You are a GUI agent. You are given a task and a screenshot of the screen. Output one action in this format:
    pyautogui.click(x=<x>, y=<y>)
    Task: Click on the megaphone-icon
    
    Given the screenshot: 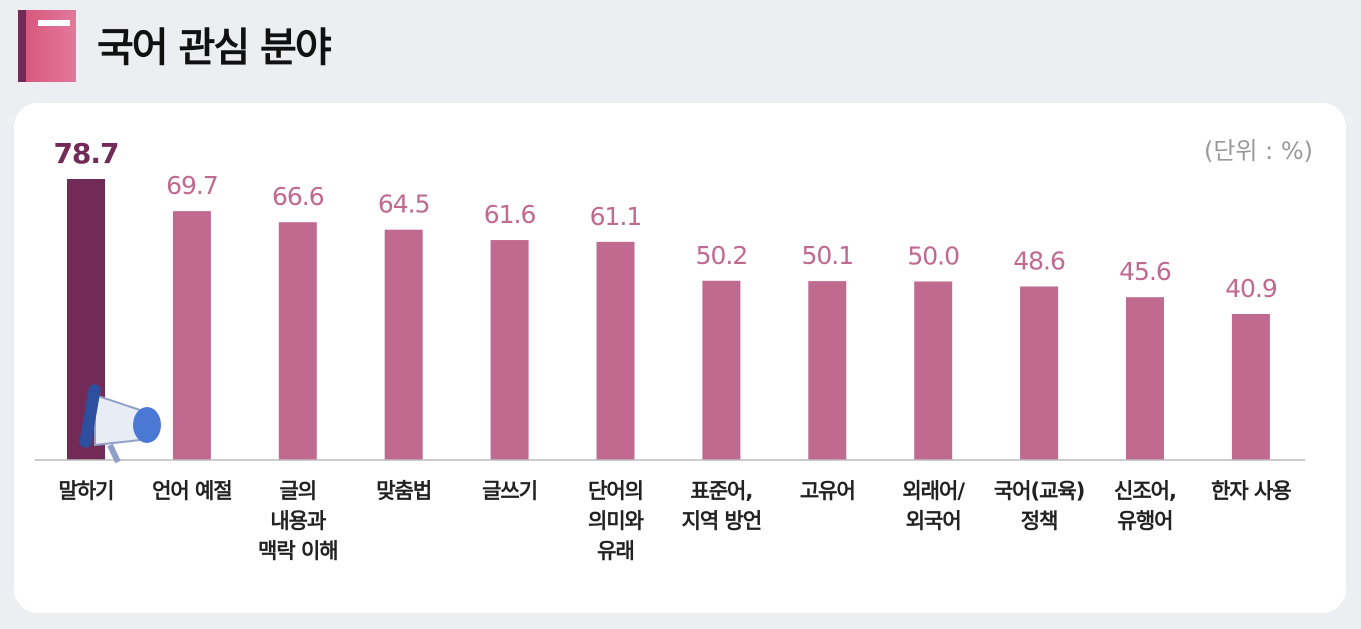 What is the action you would take?
    pyautogui.click(x=120, y=424)
    